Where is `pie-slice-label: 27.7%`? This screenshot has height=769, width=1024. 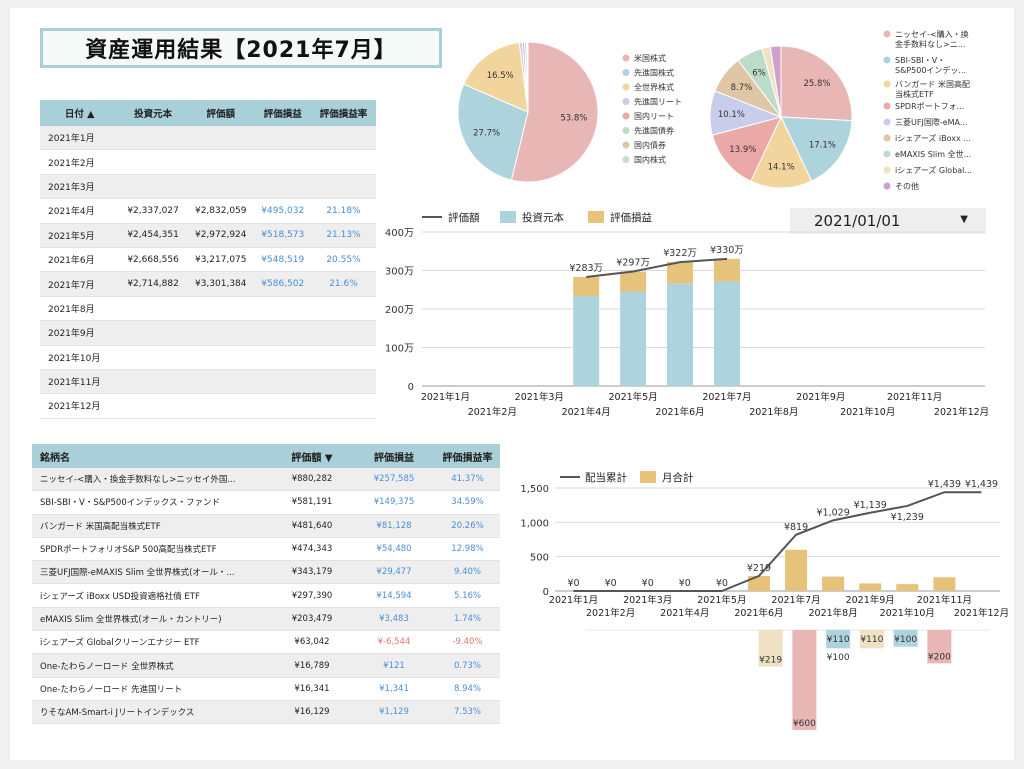
pie-slice-label: 27.7% is located at coordinates (486, 134).